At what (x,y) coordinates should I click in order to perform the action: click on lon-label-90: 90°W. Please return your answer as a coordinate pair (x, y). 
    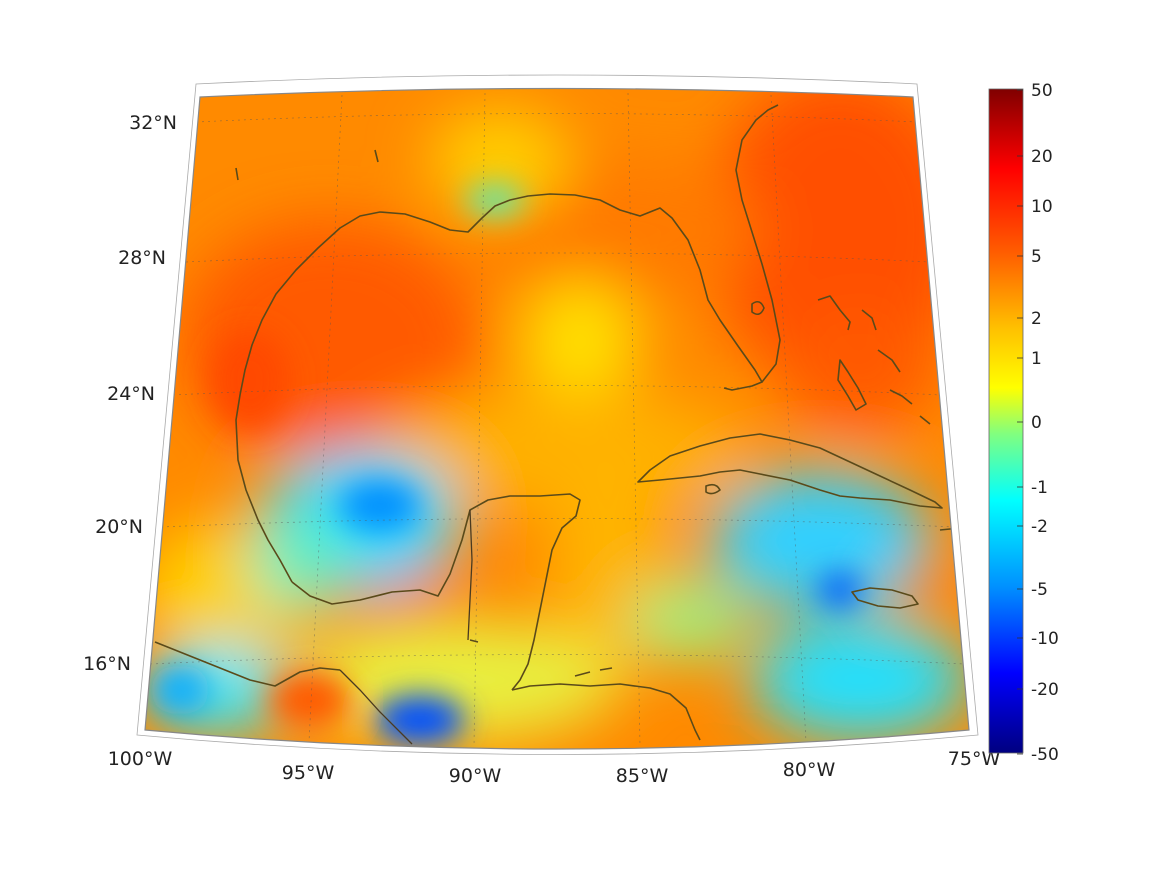
    Looking at the image, I should click on (475, 776).